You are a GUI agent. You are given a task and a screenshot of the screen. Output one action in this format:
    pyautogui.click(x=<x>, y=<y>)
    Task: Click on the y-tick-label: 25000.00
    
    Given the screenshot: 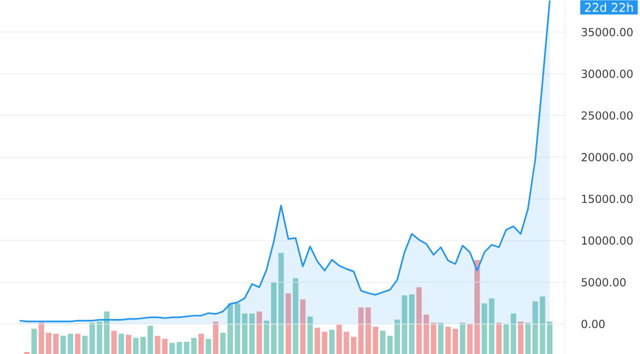 What is the action you would take?
    pyautogui.click(x=607, y=115)
    